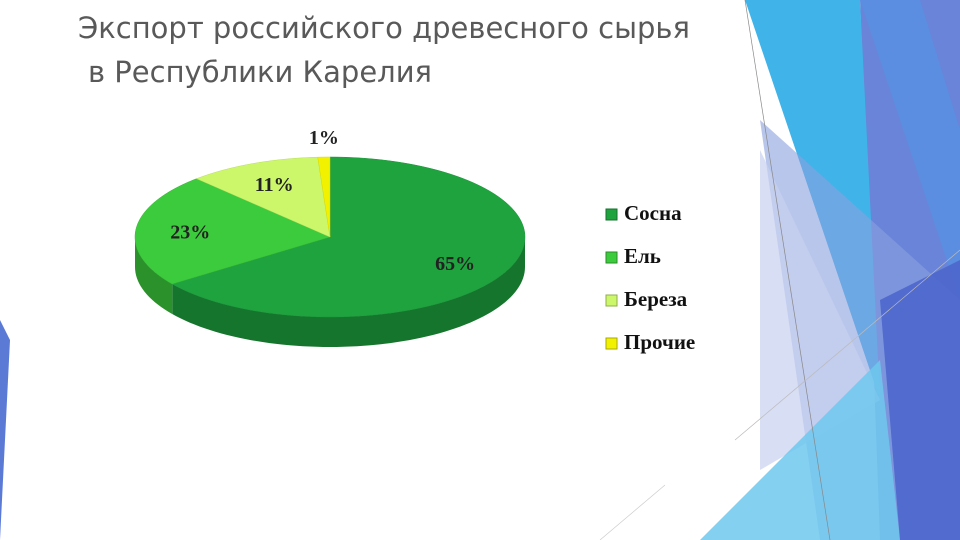 The width and height of the screenshot is (960, 540). Describe the element at coordinates (659, 342) in the screenshot. I see `legend-label: Прочие` at that location.